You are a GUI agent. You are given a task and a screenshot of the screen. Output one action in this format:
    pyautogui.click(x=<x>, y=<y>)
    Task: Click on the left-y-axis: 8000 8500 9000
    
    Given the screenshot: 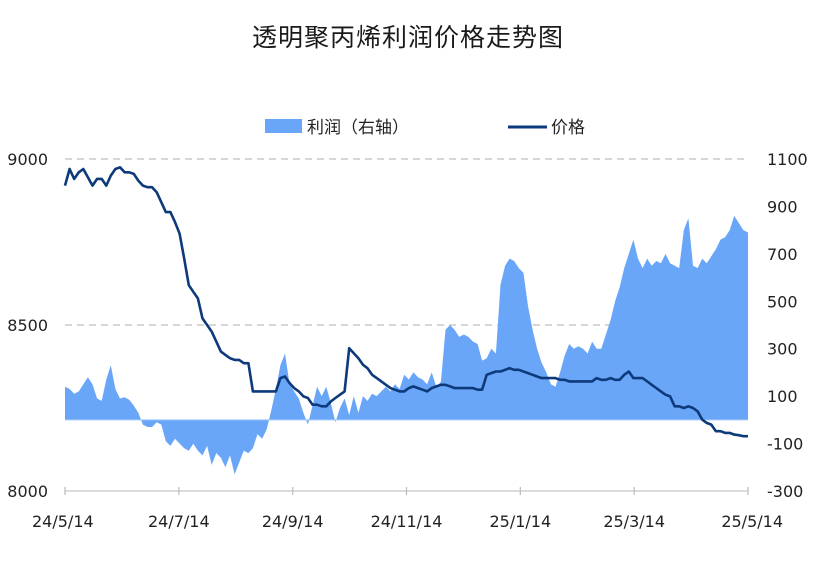 What is the action you would take?
    pyautogui.click(x=27, y=325)
    